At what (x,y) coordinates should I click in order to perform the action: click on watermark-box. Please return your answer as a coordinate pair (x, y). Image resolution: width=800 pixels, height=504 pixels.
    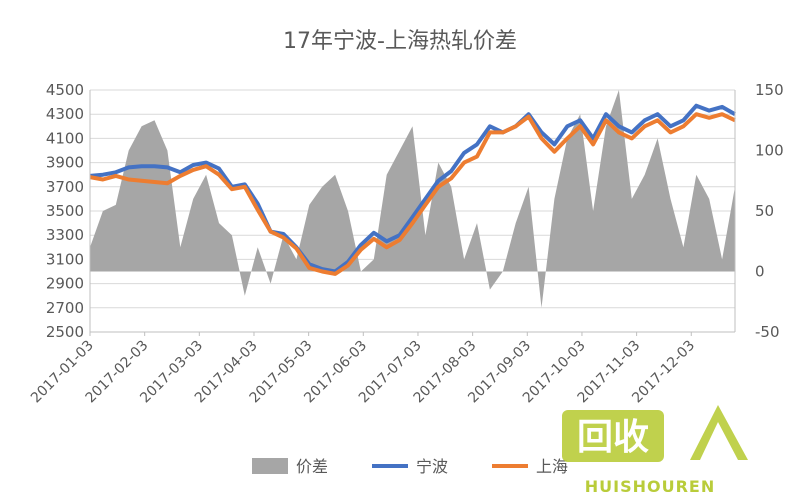
    Looking at the image, I should click on (613, 436).